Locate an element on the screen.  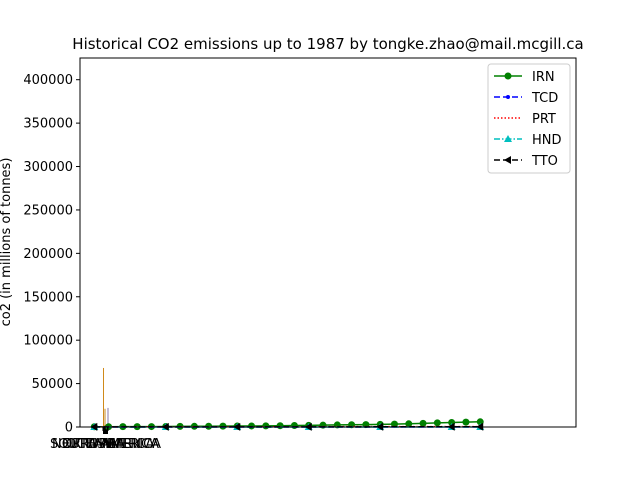
x-tick-label: NORTH AMERICA is located at coordinates (106, 444).